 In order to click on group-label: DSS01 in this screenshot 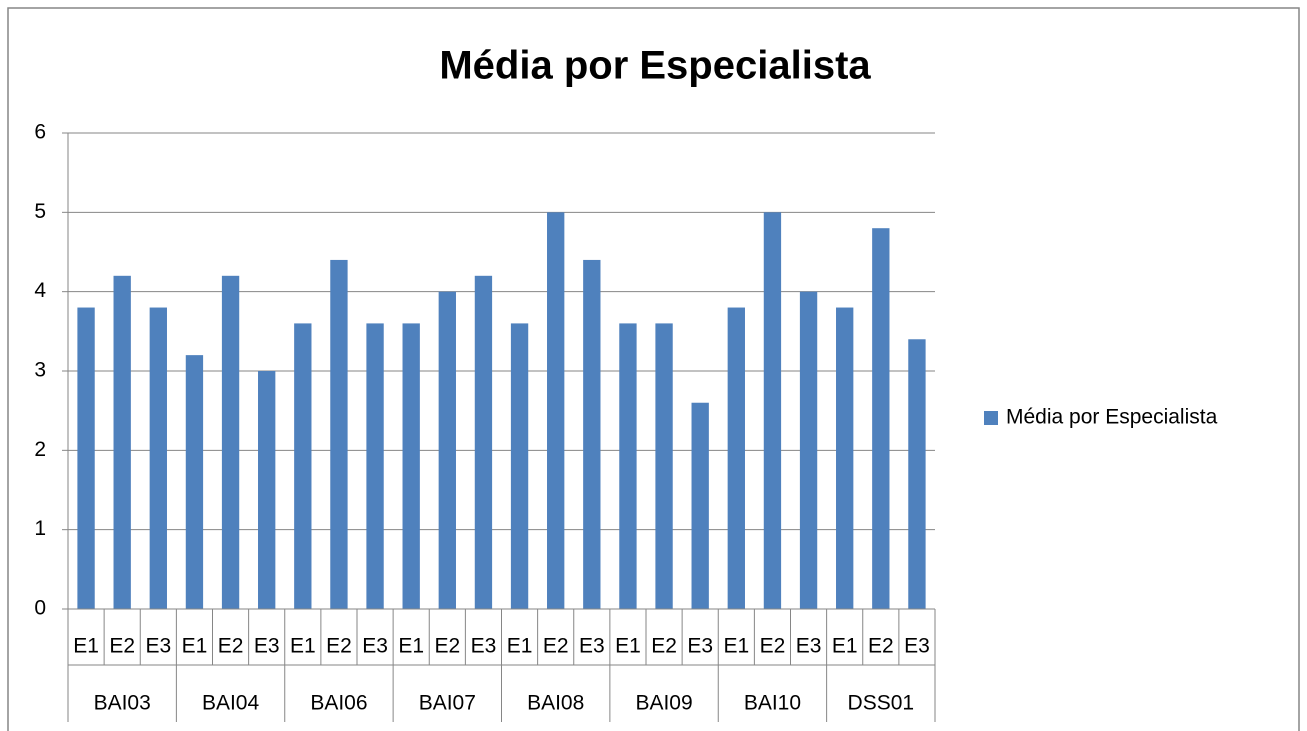, I will do `click(881, 703)`.